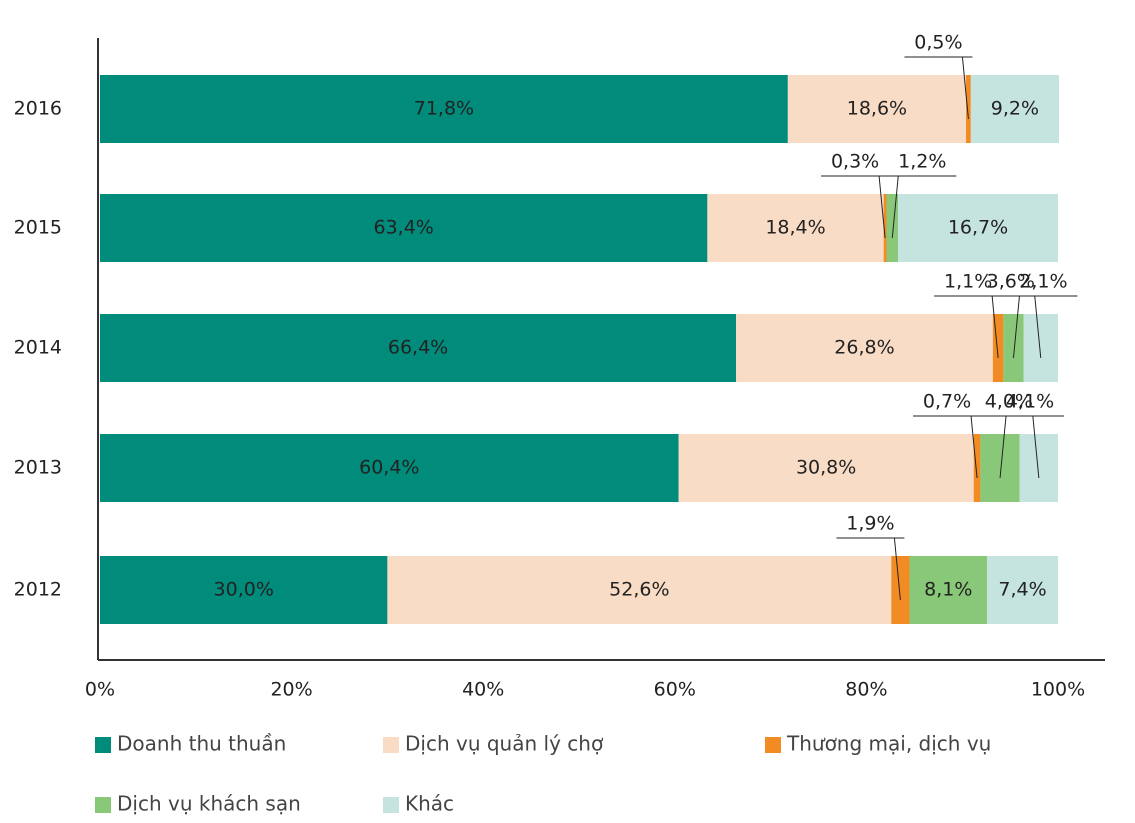  Describe the element at coordinates (38, 109) in the screenshot. I see `y-tick-label: 2016` at that location.